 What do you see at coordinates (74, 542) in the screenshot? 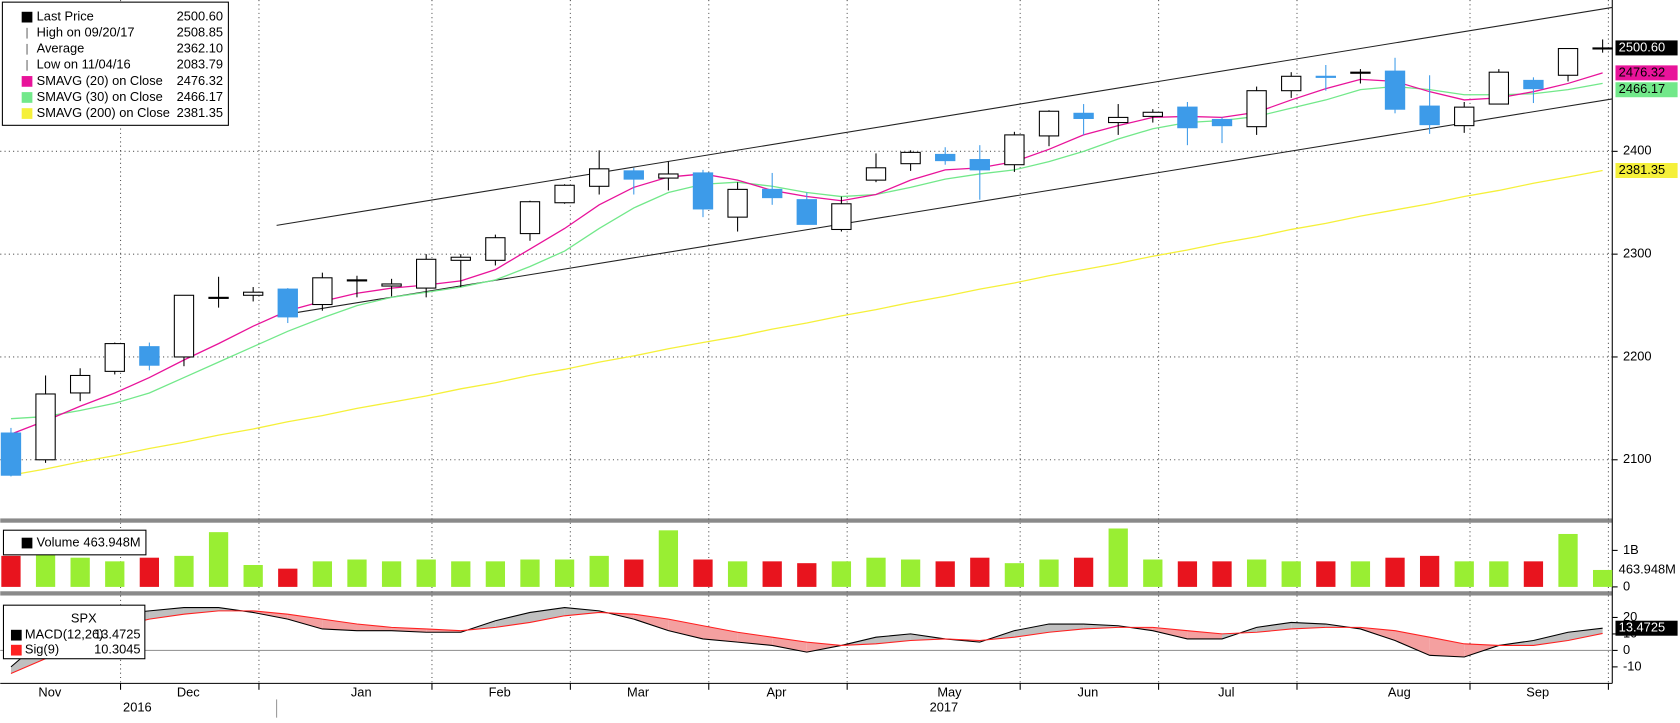
I see `legend: Volume 463.948M` at bounding box center [74, 542].